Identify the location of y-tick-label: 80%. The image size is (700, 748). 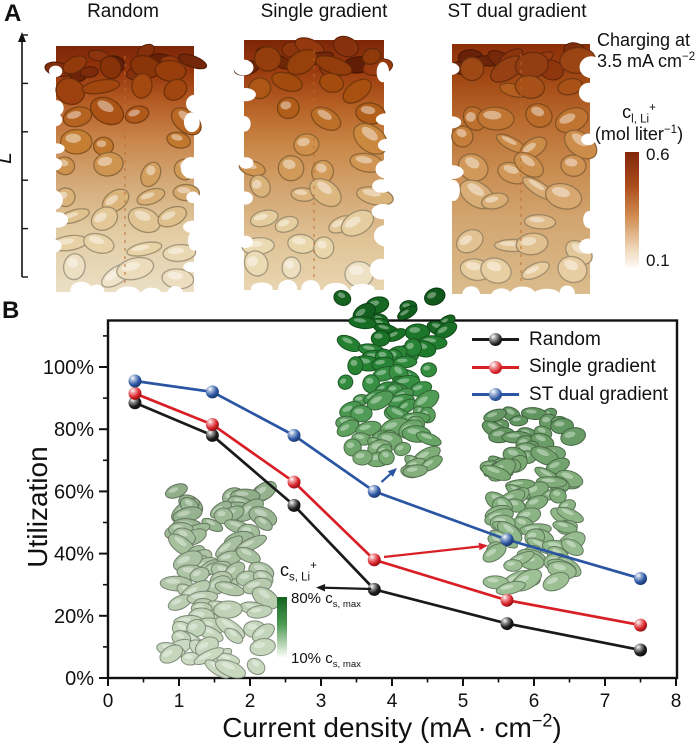
(74, 430).